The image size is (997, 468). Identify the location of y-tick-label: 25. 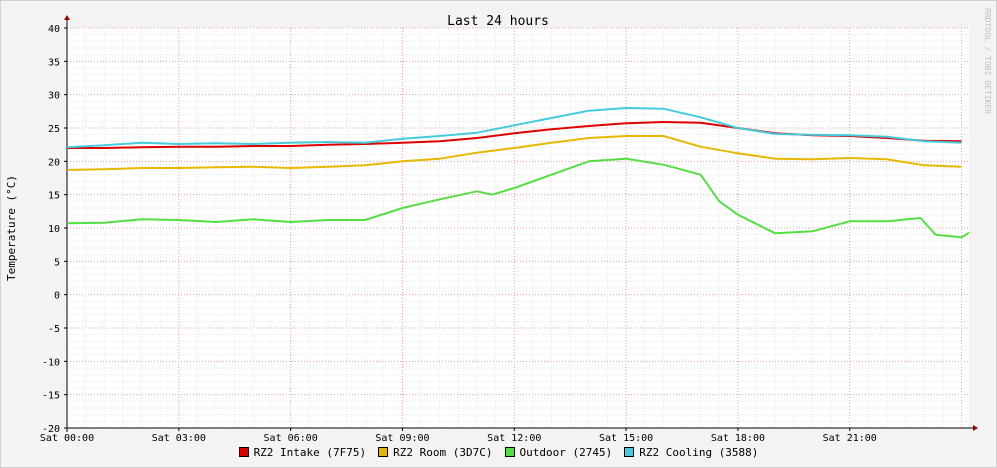
(54, 129).